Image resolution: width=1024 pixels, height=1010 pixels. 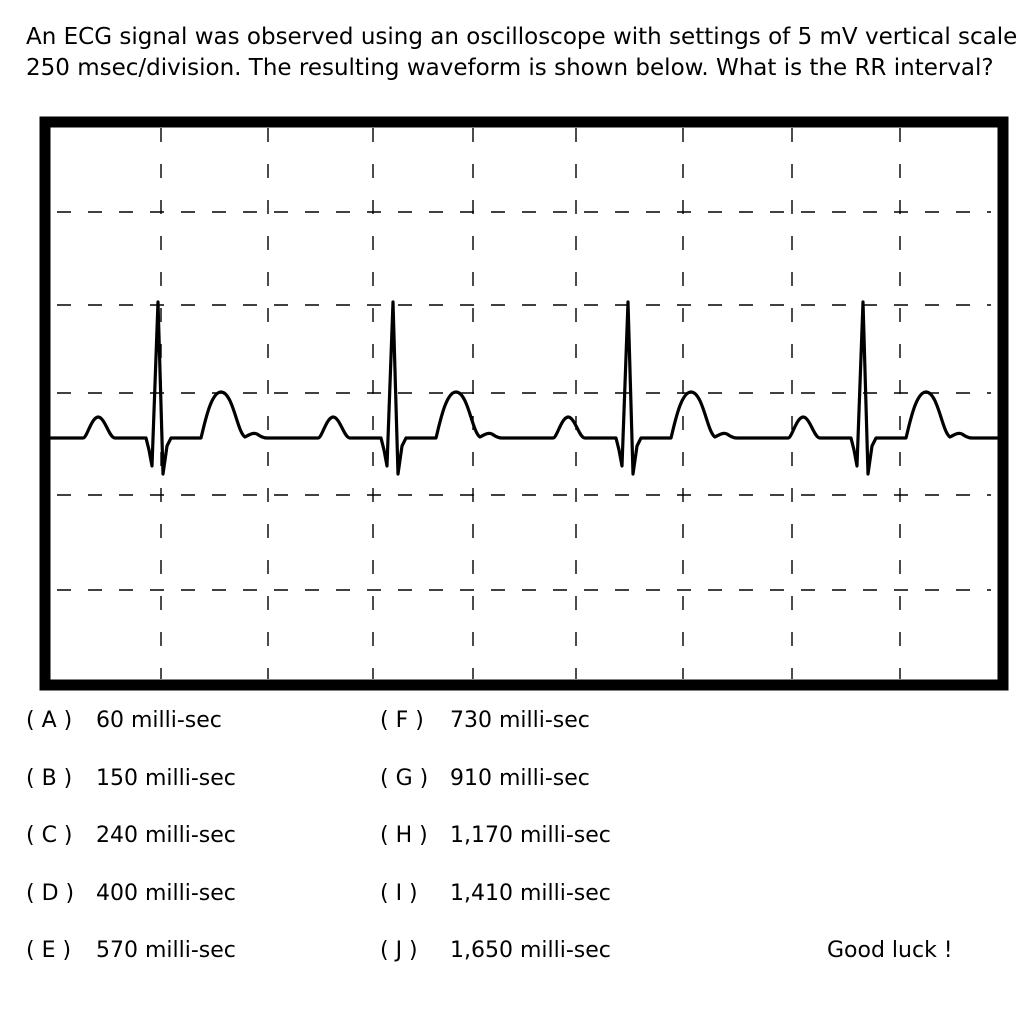 What do you see at coordinates (399, 893) in the screenshot?
I see `option-i-letter: ( I )` at bounding box center [399, 893].